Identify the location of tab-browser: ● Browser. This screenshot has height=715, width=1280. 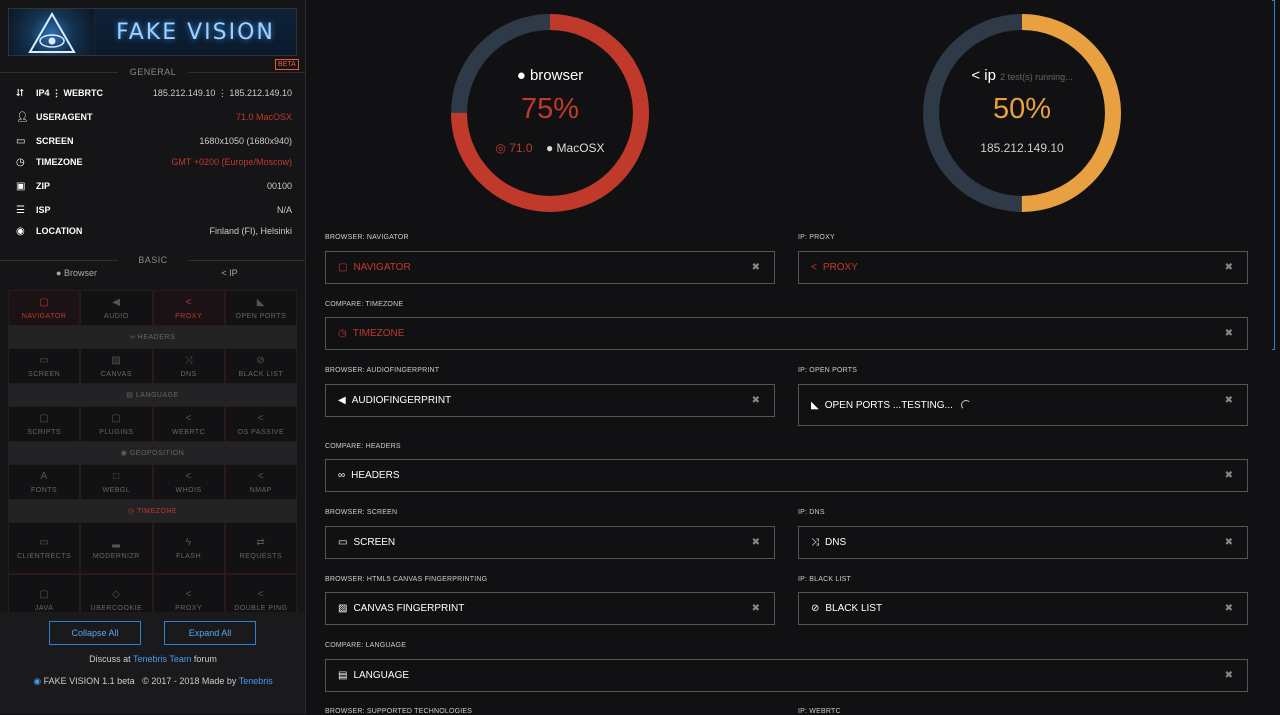
(76, 273).